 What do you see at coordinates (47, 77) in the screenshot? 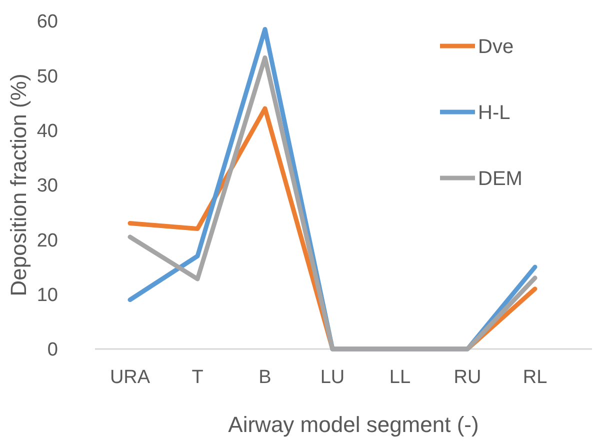
I see `y-tick-label: 50` at bounding box center [47, 77].